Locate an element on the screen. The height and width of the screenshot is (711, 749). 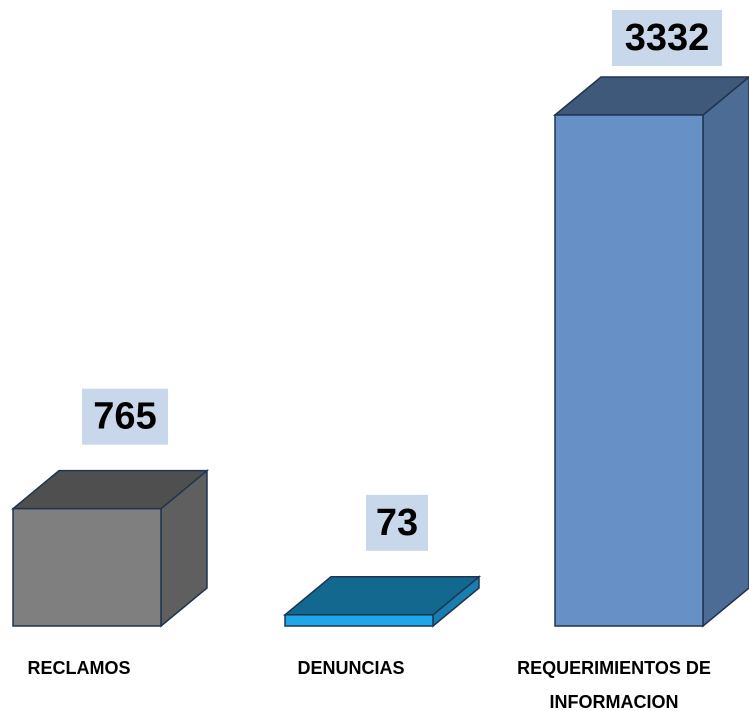
value-label: 73 is located at coordinates (397, 523).